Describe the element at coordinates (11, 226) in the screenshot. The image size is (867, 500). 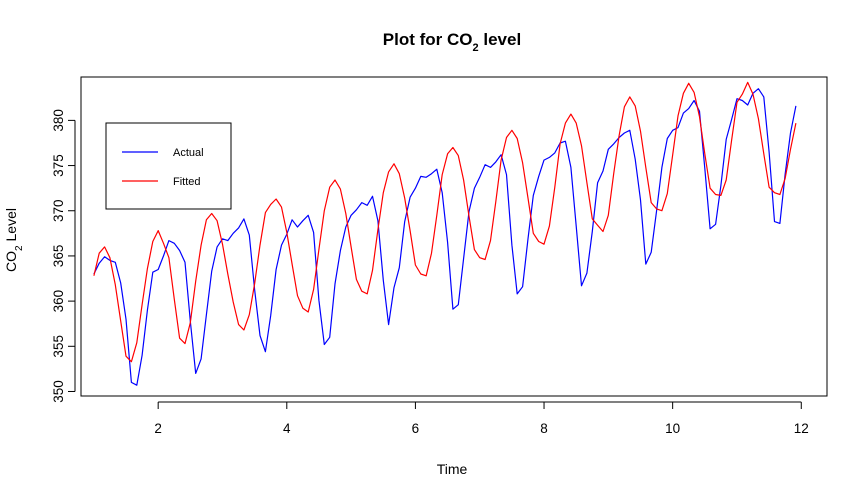
I see `y-axis-label-tail: Level` at that location.